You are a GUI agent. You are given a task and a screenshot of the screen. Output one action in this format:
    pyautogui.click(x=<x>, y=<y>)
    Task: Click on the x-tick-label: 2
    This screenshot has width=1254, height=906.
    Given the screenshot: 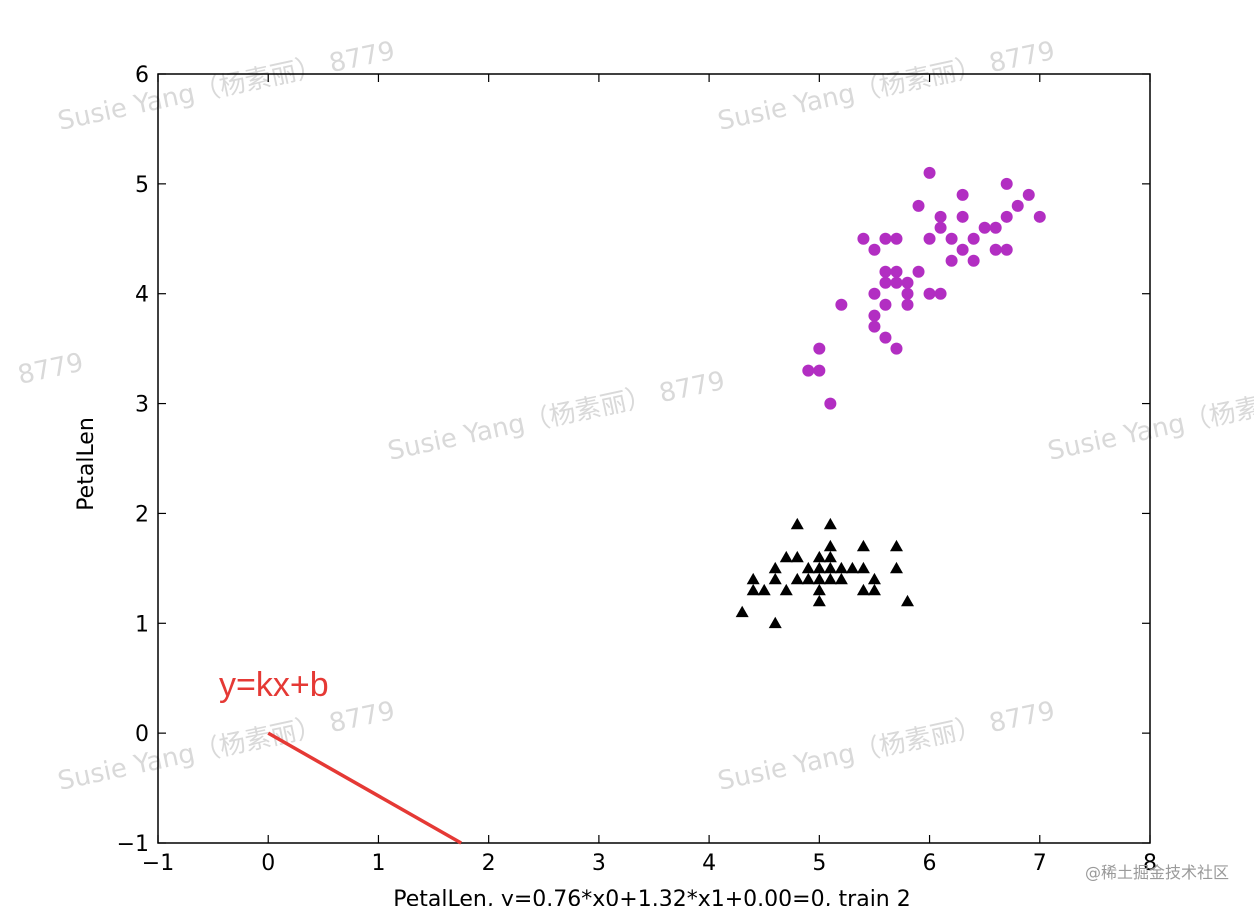 What is the action you would take?
    pyautogui.click(x=489, y=863)
    